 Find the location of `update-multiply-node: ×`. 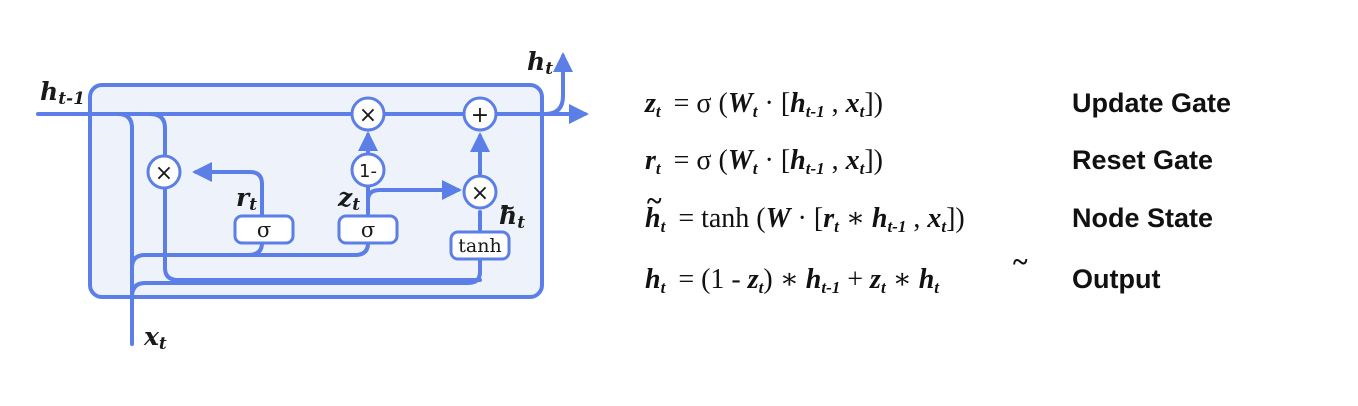

update-multiply-node: × is located at coordinates (368, 114).